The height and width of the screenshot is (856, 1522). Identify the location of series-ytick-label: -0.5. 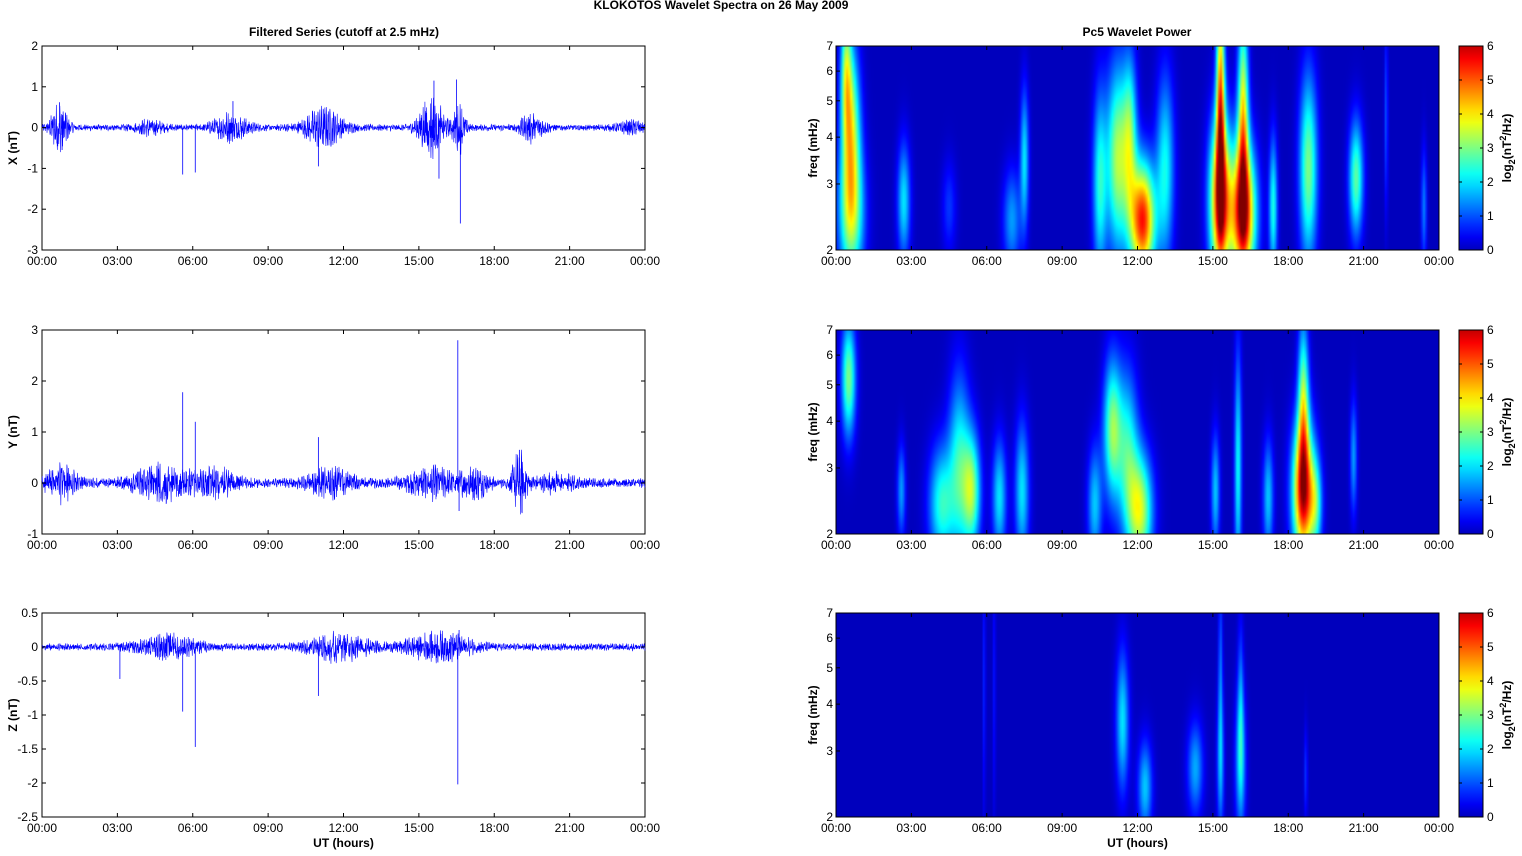
(27, 681).